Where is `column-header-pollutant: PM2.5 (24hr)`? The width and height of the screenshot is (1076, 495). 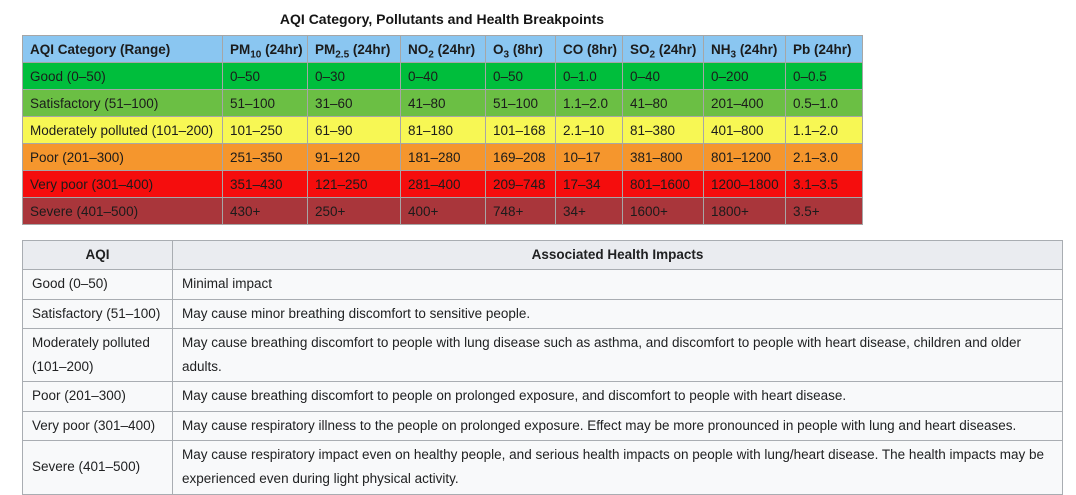 column-header-pollutant: PM2.5 (24hr) is located at coordinates (354, 49).